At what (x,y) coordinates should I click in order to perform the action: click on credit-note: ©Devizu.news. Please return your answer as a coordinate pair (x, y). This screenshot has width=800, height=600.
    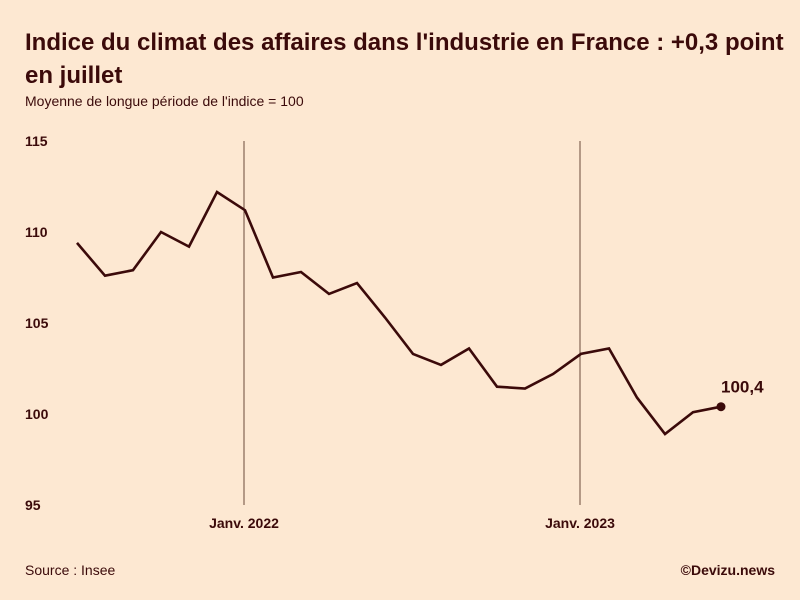
    Looking at the image, I should click on (727, 570).